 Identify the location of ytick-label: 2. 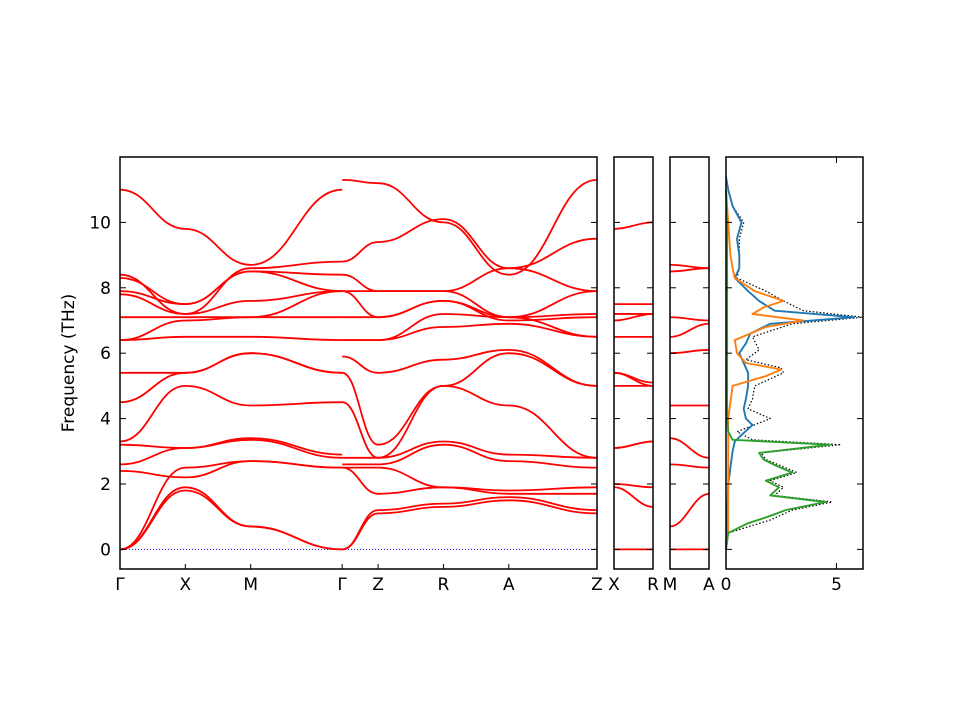
(105, 485).